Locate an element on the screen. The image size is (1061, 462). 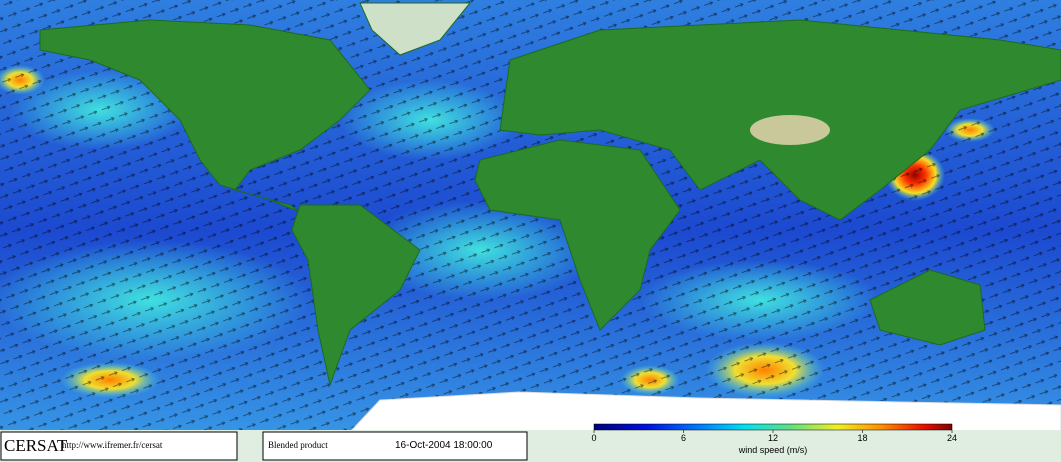
colorbar-tick-label: 12 is located at coordinates (773, 438).